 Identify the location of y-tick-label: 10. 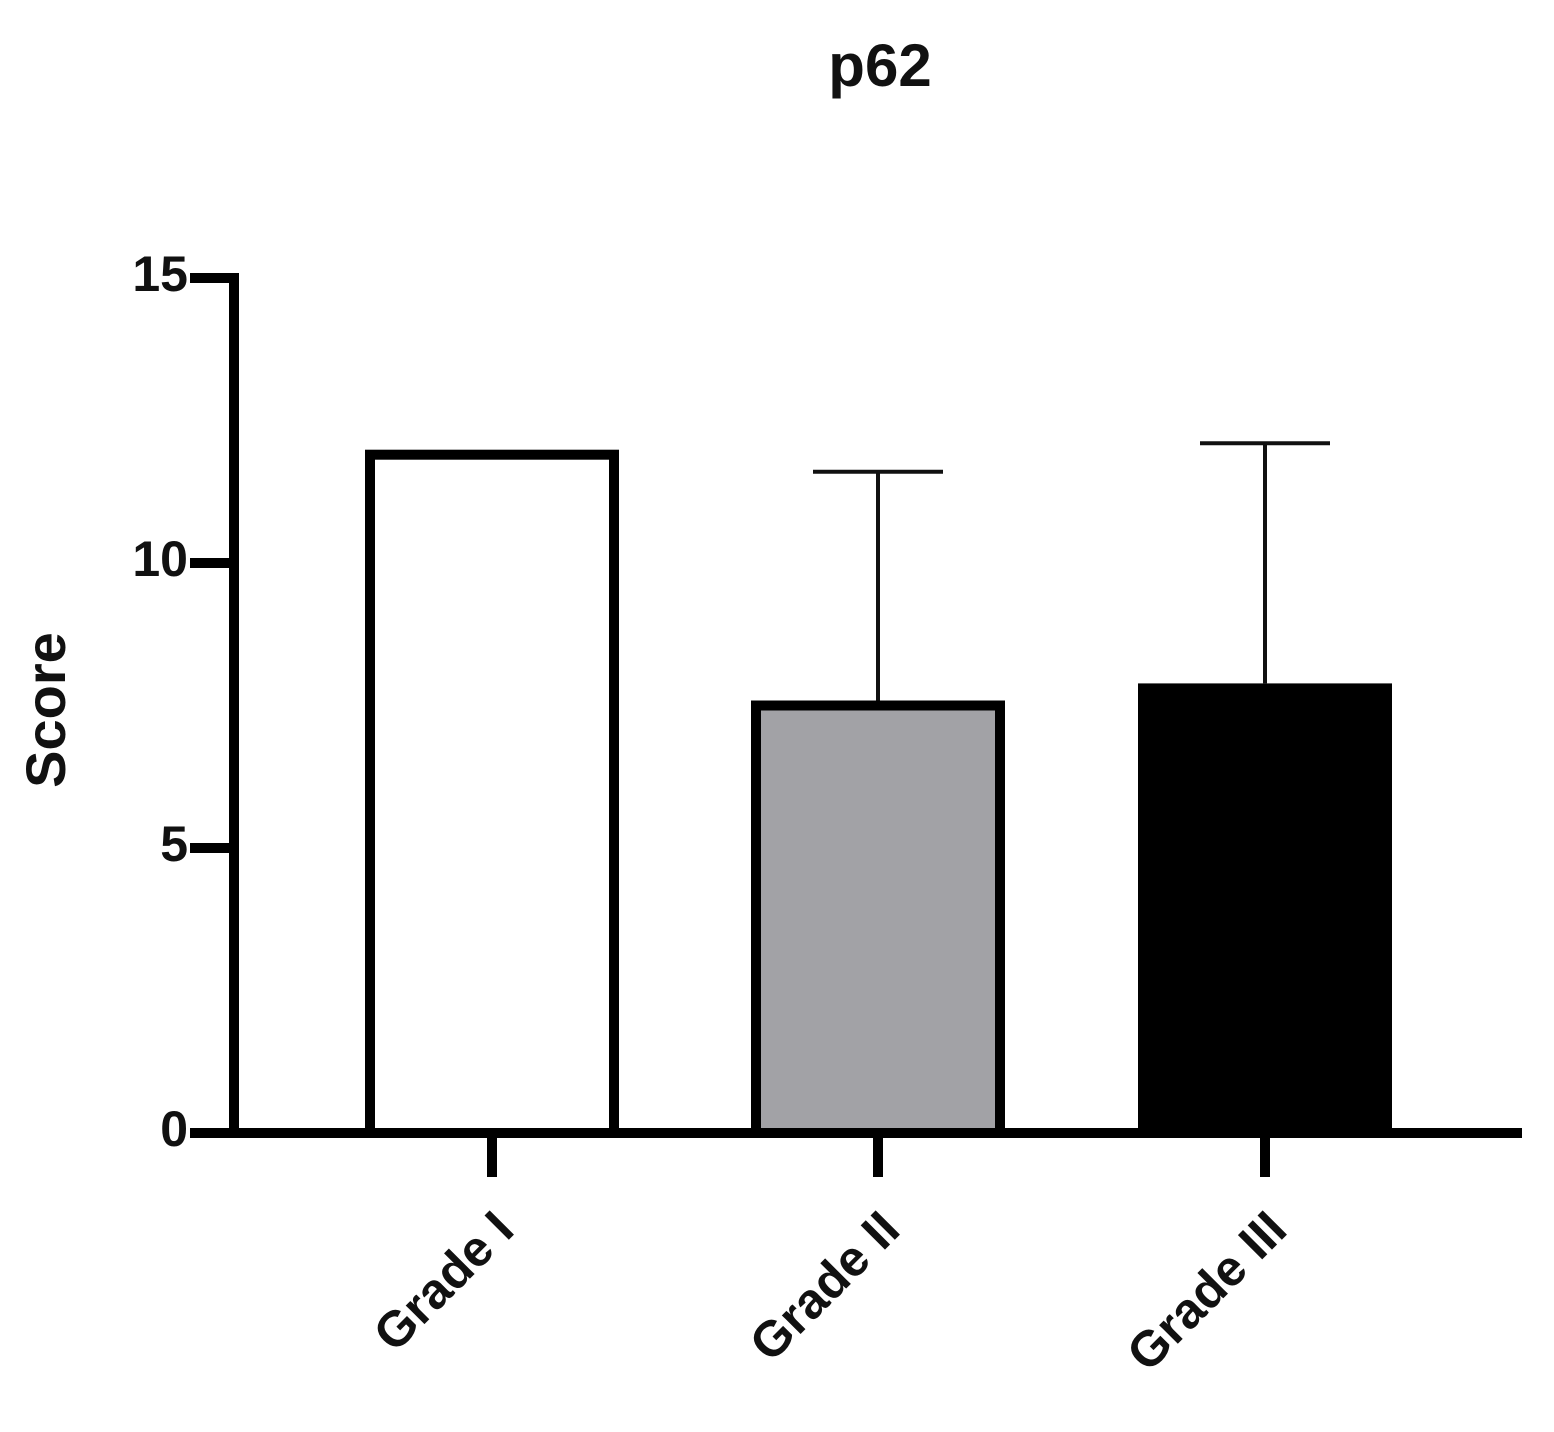
(160, 559).